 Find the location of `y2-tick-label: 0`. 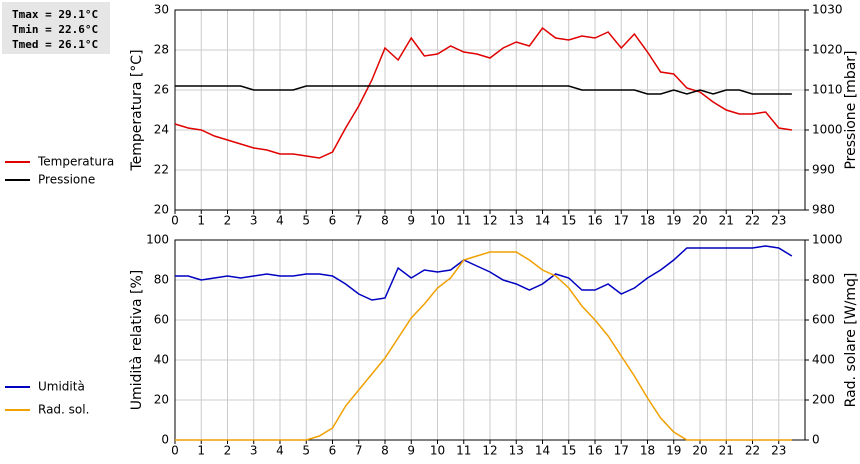

y2-tick-label: 0 is located at coordinates (816, 440).